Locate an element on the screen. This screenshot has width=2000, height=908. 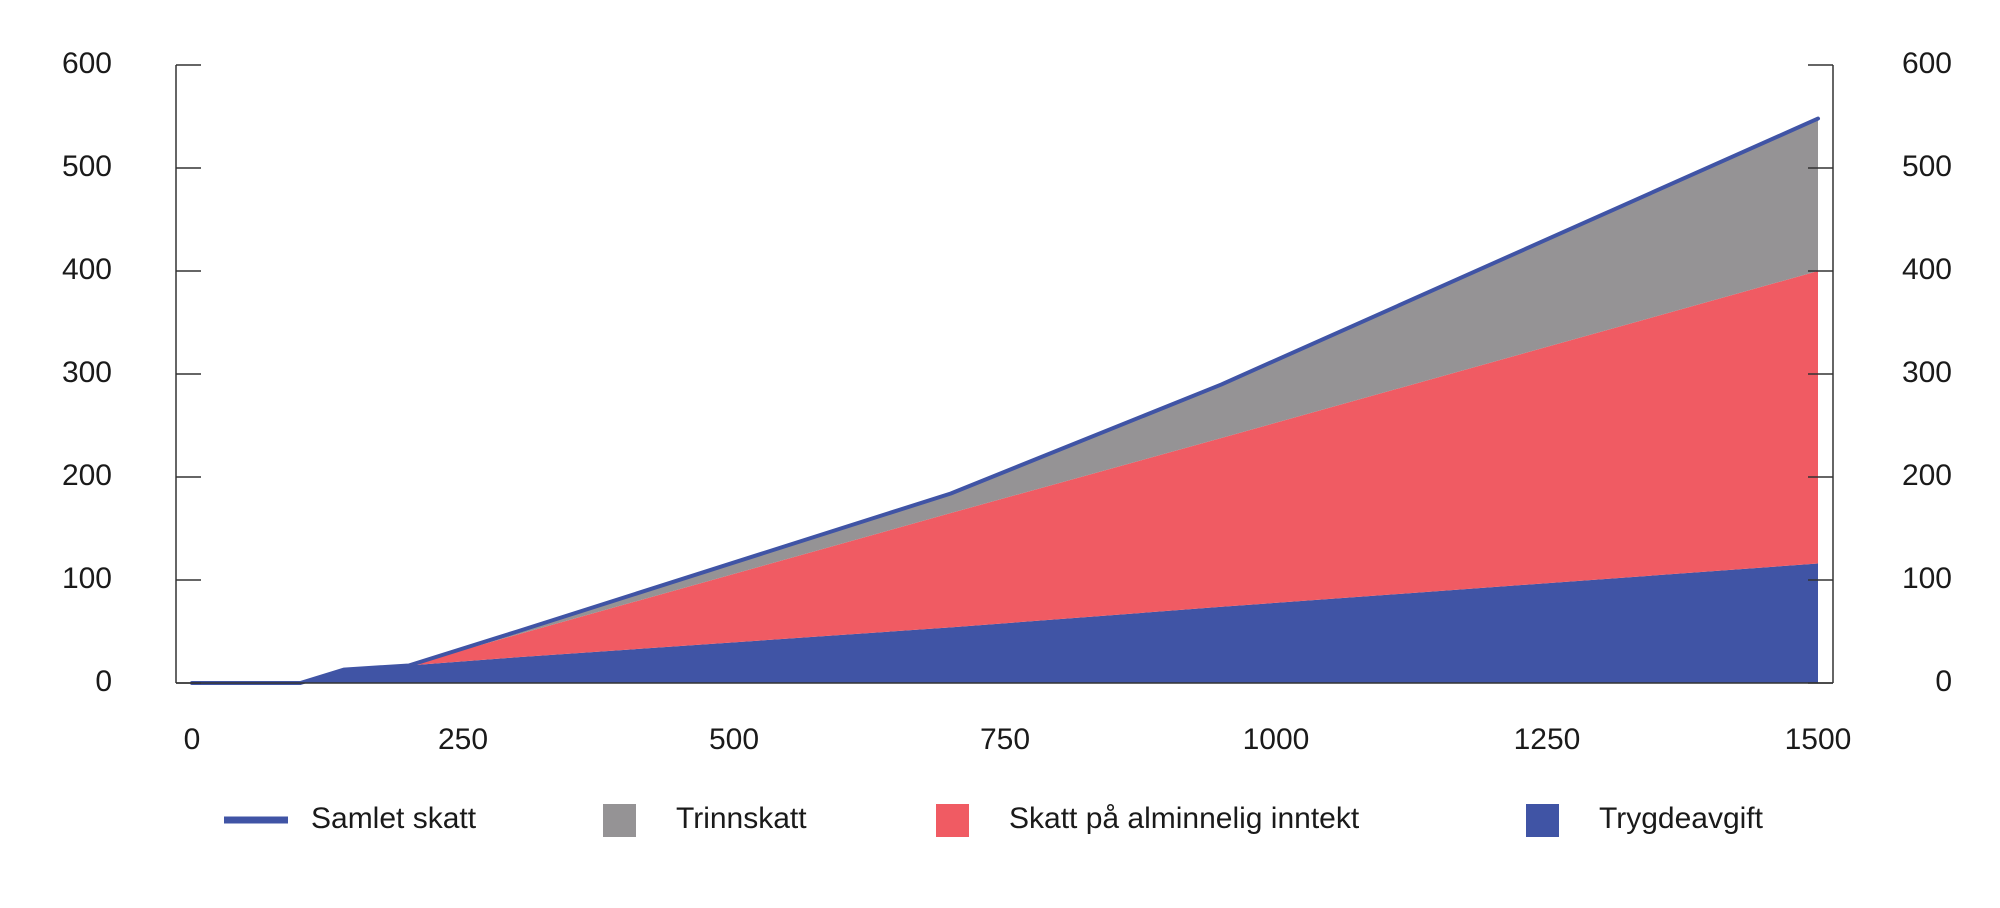
x-tick-label: 250 is located at coordinates (463, 739).